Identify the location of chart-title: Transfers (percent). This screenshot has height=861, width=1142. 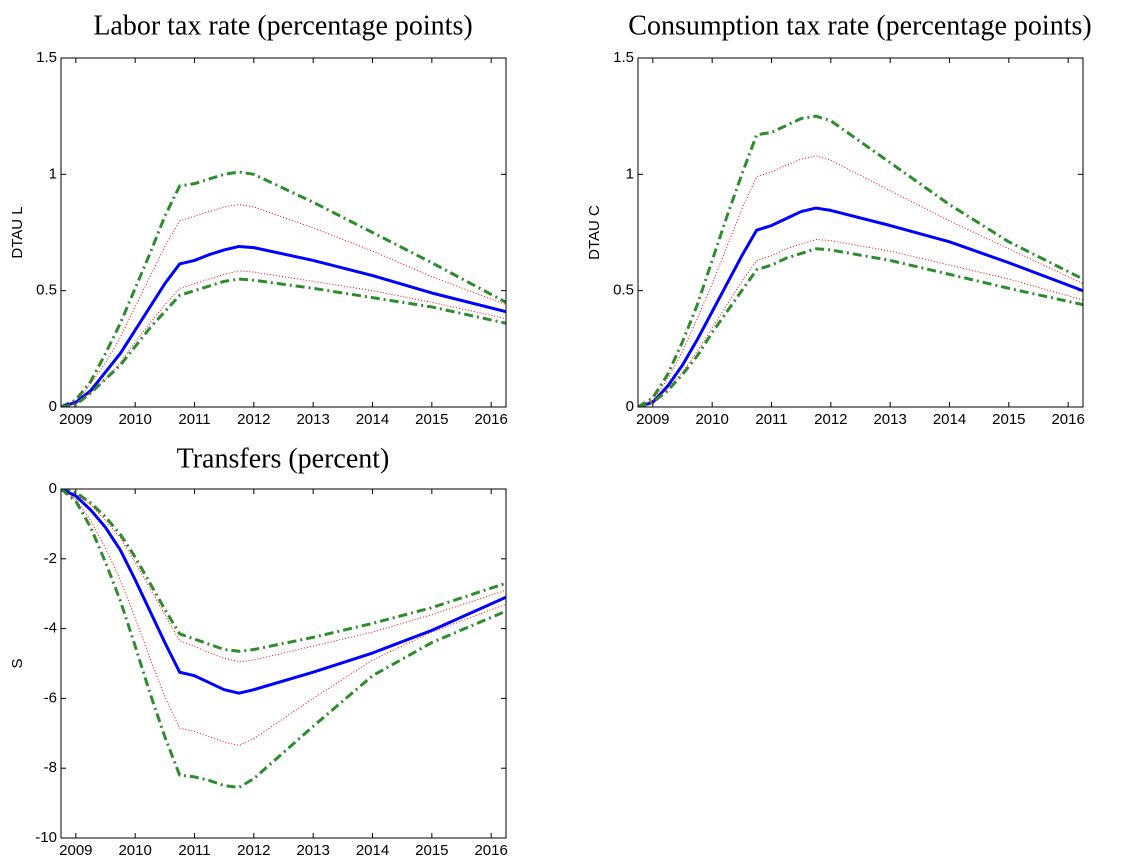
(283, 458).